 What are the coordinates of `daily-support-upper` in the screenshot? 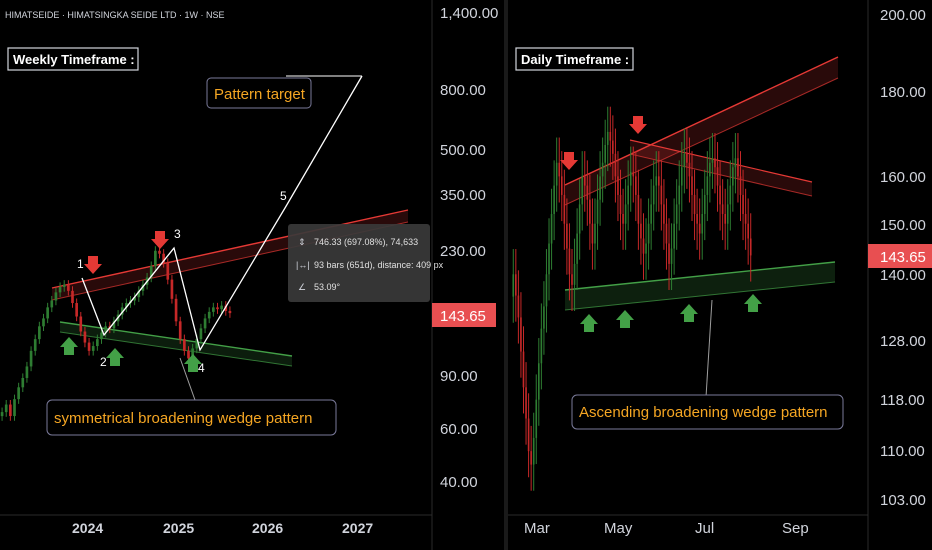 It's located at (700, 276).